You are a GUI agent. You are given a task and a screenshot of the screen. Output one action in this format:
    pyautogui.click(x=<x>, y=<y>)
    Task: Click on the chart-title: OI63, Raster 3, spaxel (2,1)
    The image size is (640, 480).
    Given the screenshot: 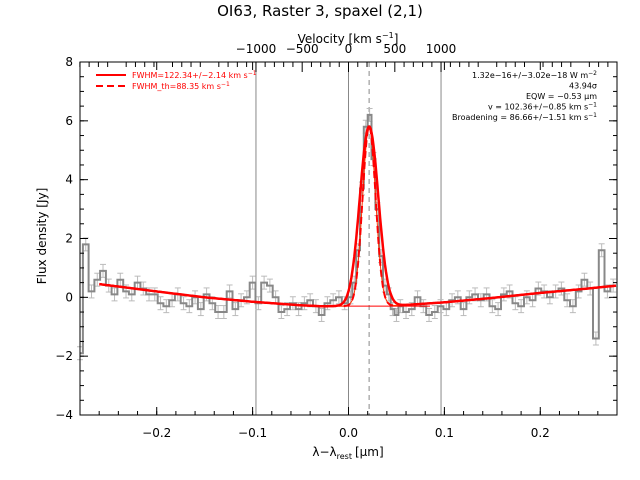 What is the action you would take?
    pyautogui.click(x=320, y=11)
    